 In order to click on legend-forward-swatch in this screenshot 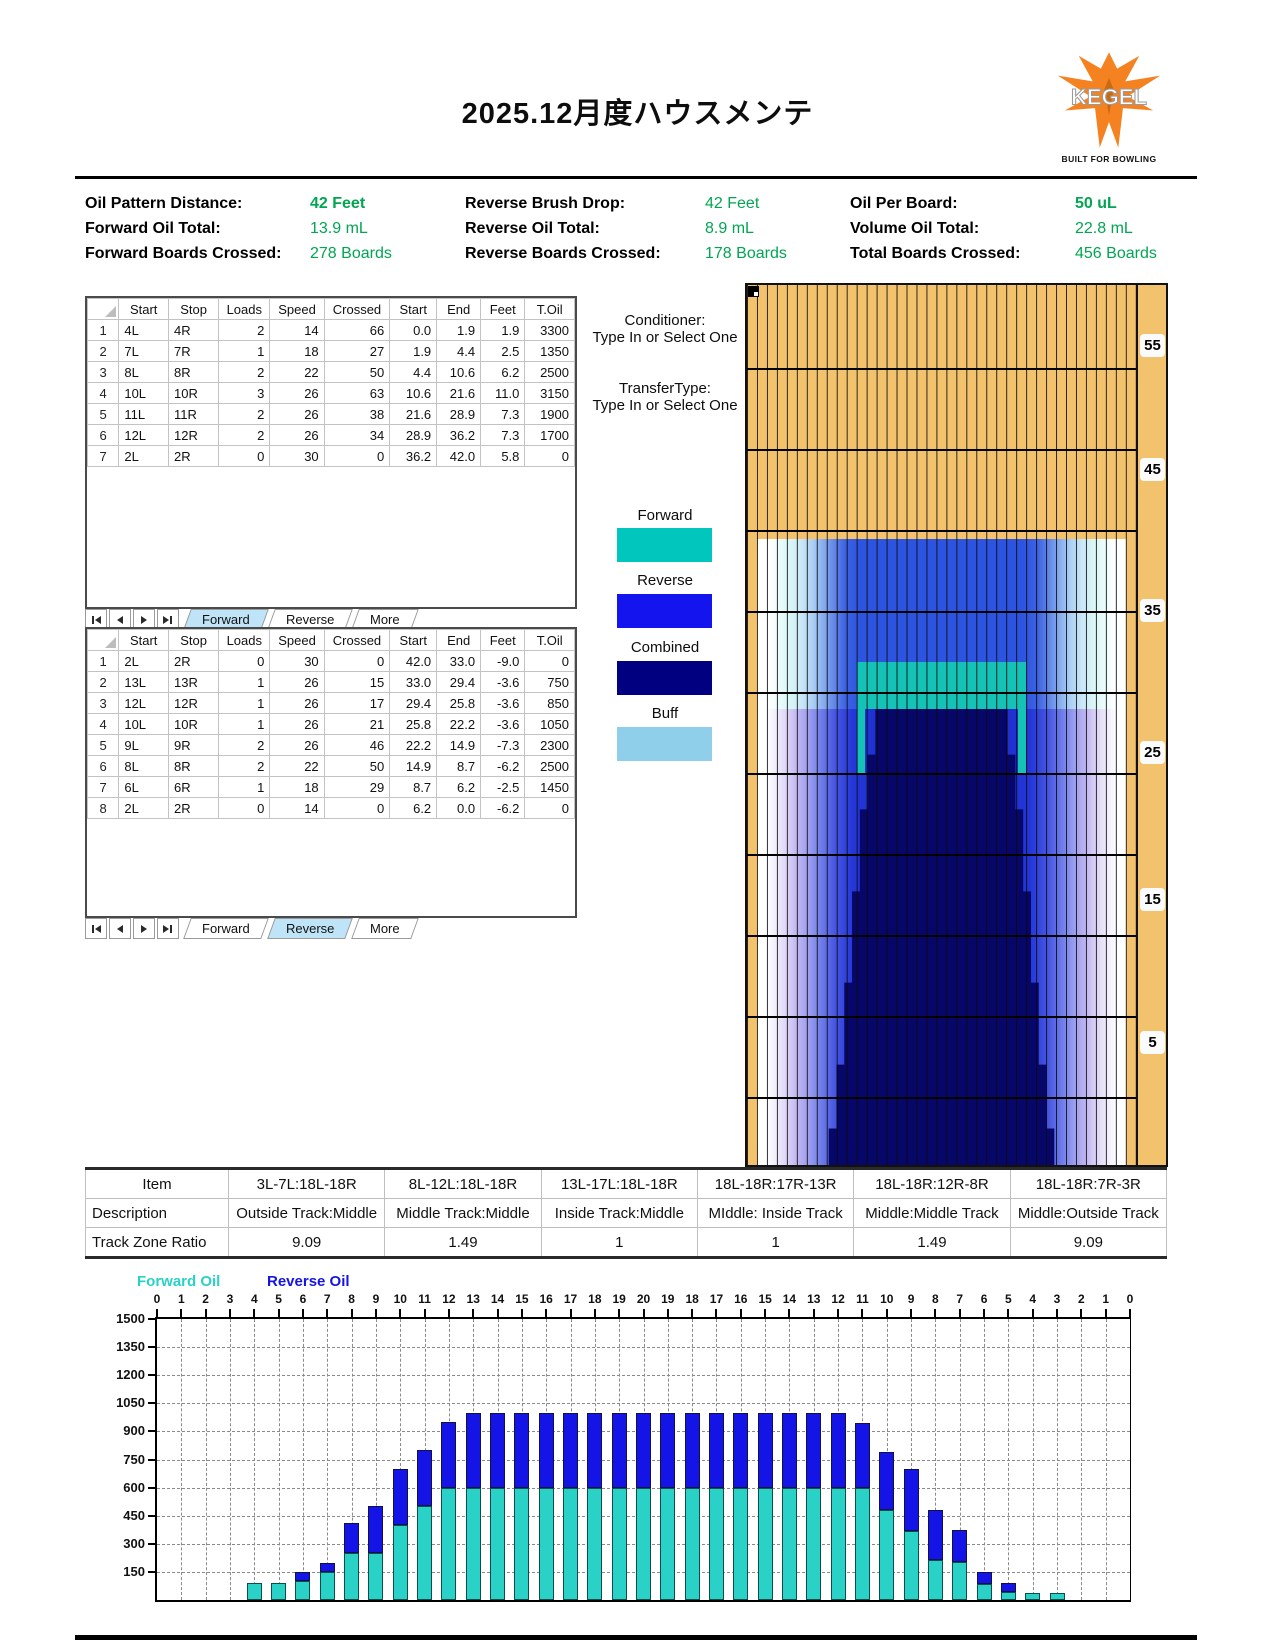, I will do `click(664, 545)`.